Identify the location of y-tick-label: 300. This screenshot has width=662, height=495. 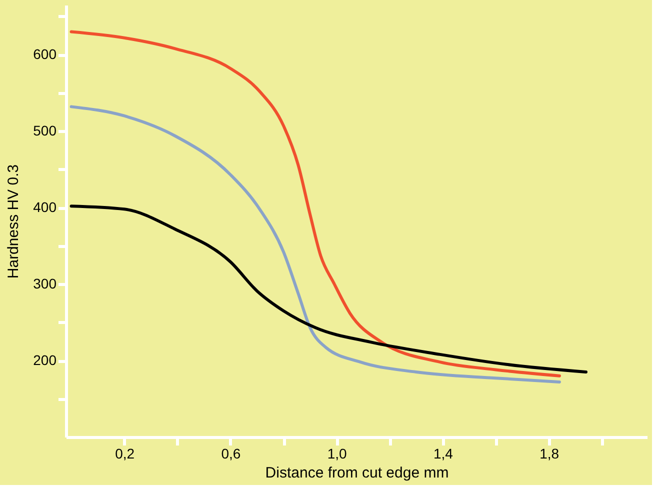
(45, 284).